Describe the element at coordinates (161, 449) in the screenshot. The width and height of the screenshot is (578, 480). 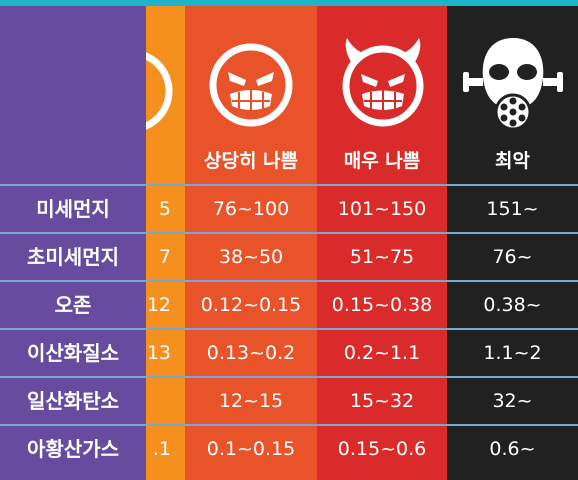
I see `cell-bad: .1` at that location.